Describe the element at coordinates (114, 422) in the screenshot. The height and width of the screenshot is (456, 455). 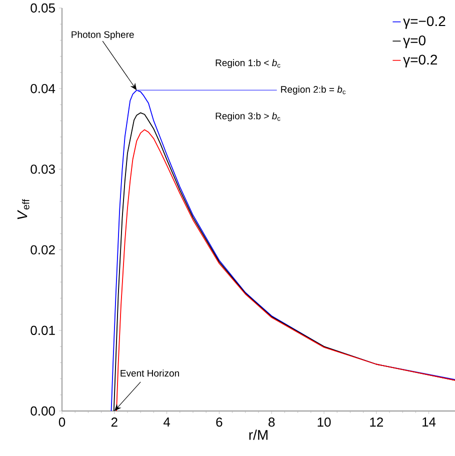
I see `x-tick-label: 2` at that location.